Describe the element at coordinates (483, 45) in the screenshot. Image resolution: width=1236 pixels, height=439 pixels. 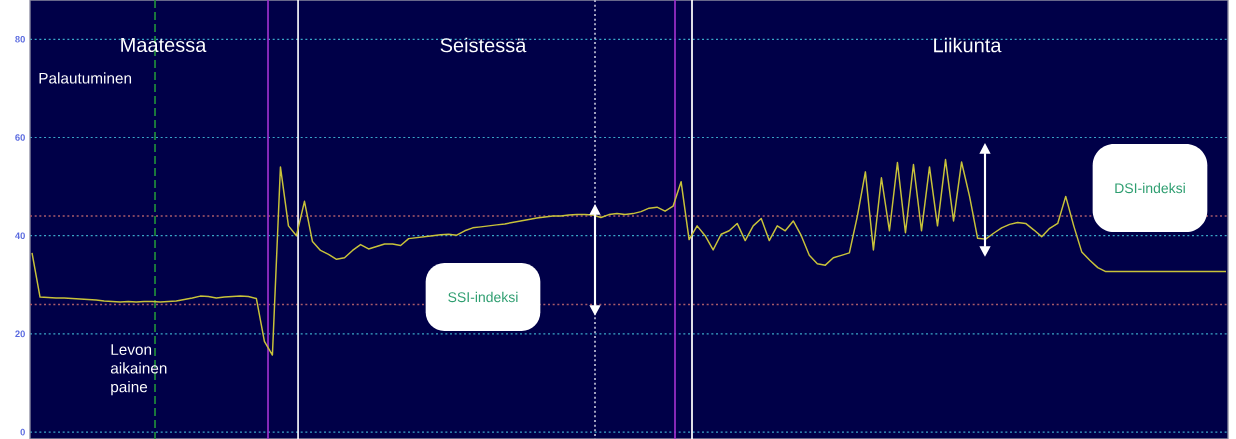
I see `annotation: Seistessä` at that location.